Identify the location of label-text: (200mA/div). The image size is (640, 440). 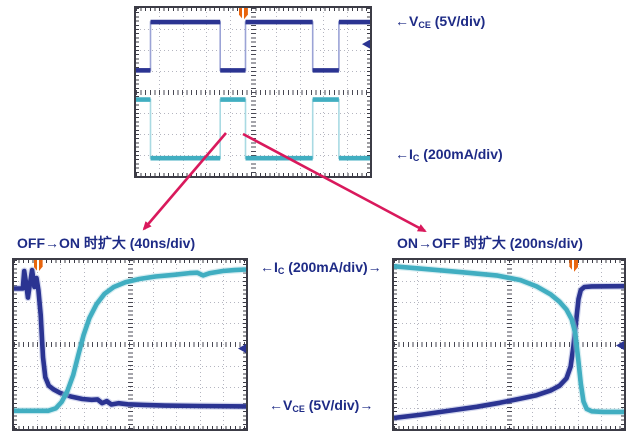
(461, 154).